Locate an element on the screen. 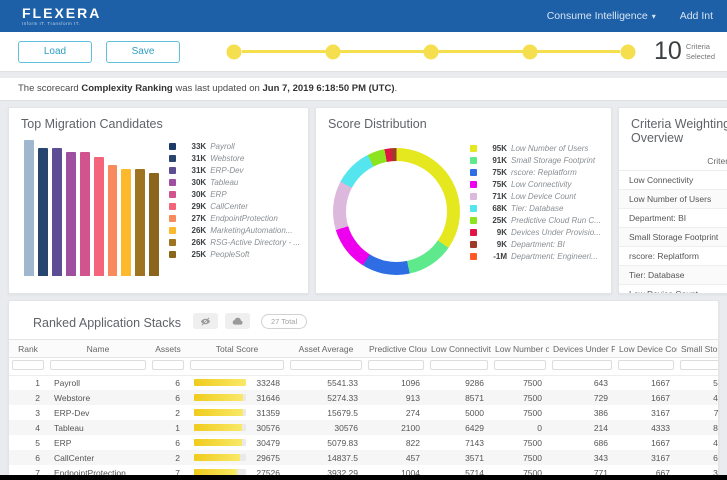 The height and width of the screenshot is (480, 727). load-button: Load is located at coordinates (55, 51).